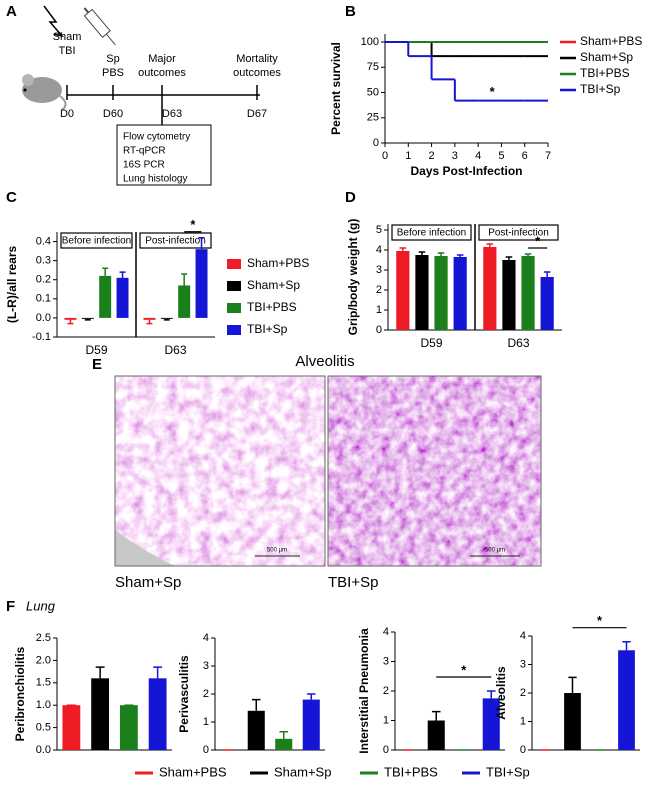 The width and height of the screenshot is (651, 794). What do you see at coordinates (353, 277) in the screenshot?
I see `y-axis-label: Grip/body weight (g)` at bounding box center [353, 277].